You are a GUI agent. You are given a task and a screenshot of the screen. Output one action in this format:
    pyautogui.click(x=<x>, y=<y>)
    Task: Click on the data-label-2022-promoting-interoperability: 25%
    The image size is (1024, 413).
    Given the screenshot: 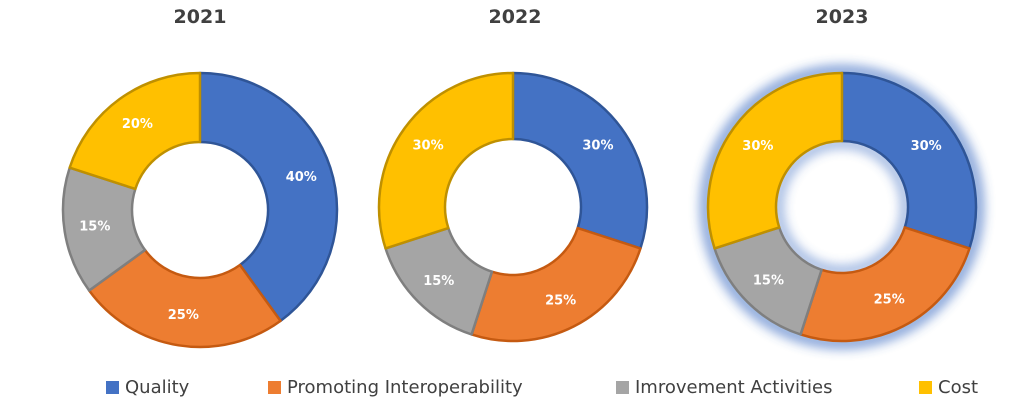 What is the action you would take?
    pyautogui.click(x=560, y=301)
    